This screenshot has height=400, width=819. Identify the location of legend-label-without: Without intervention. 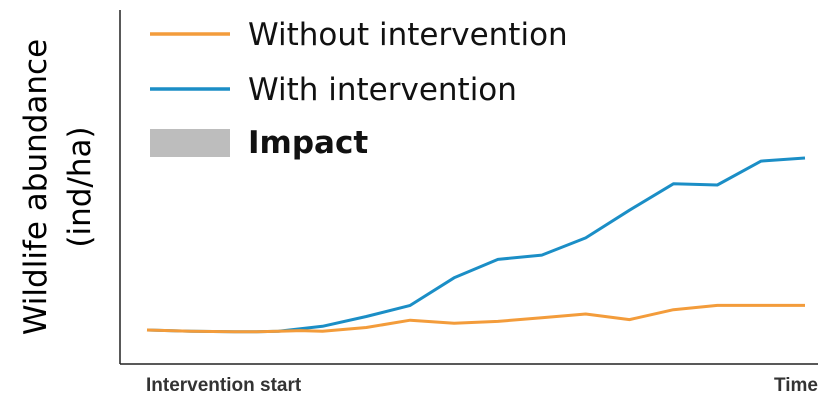
(408, 35).